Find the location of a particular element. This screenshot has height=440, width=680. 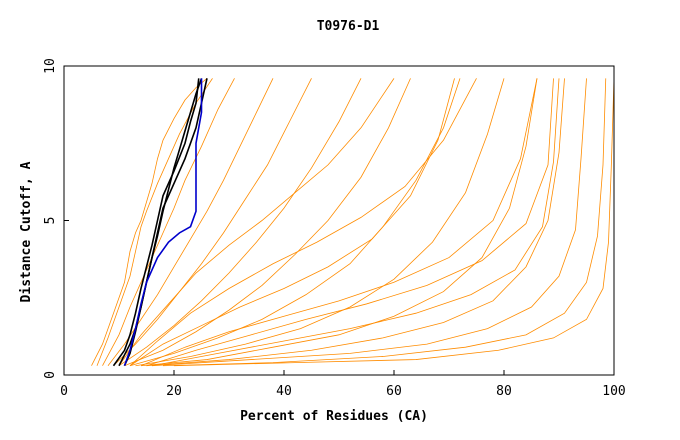

chart-title: T0976-D1 is located at coordinates (348, 26).